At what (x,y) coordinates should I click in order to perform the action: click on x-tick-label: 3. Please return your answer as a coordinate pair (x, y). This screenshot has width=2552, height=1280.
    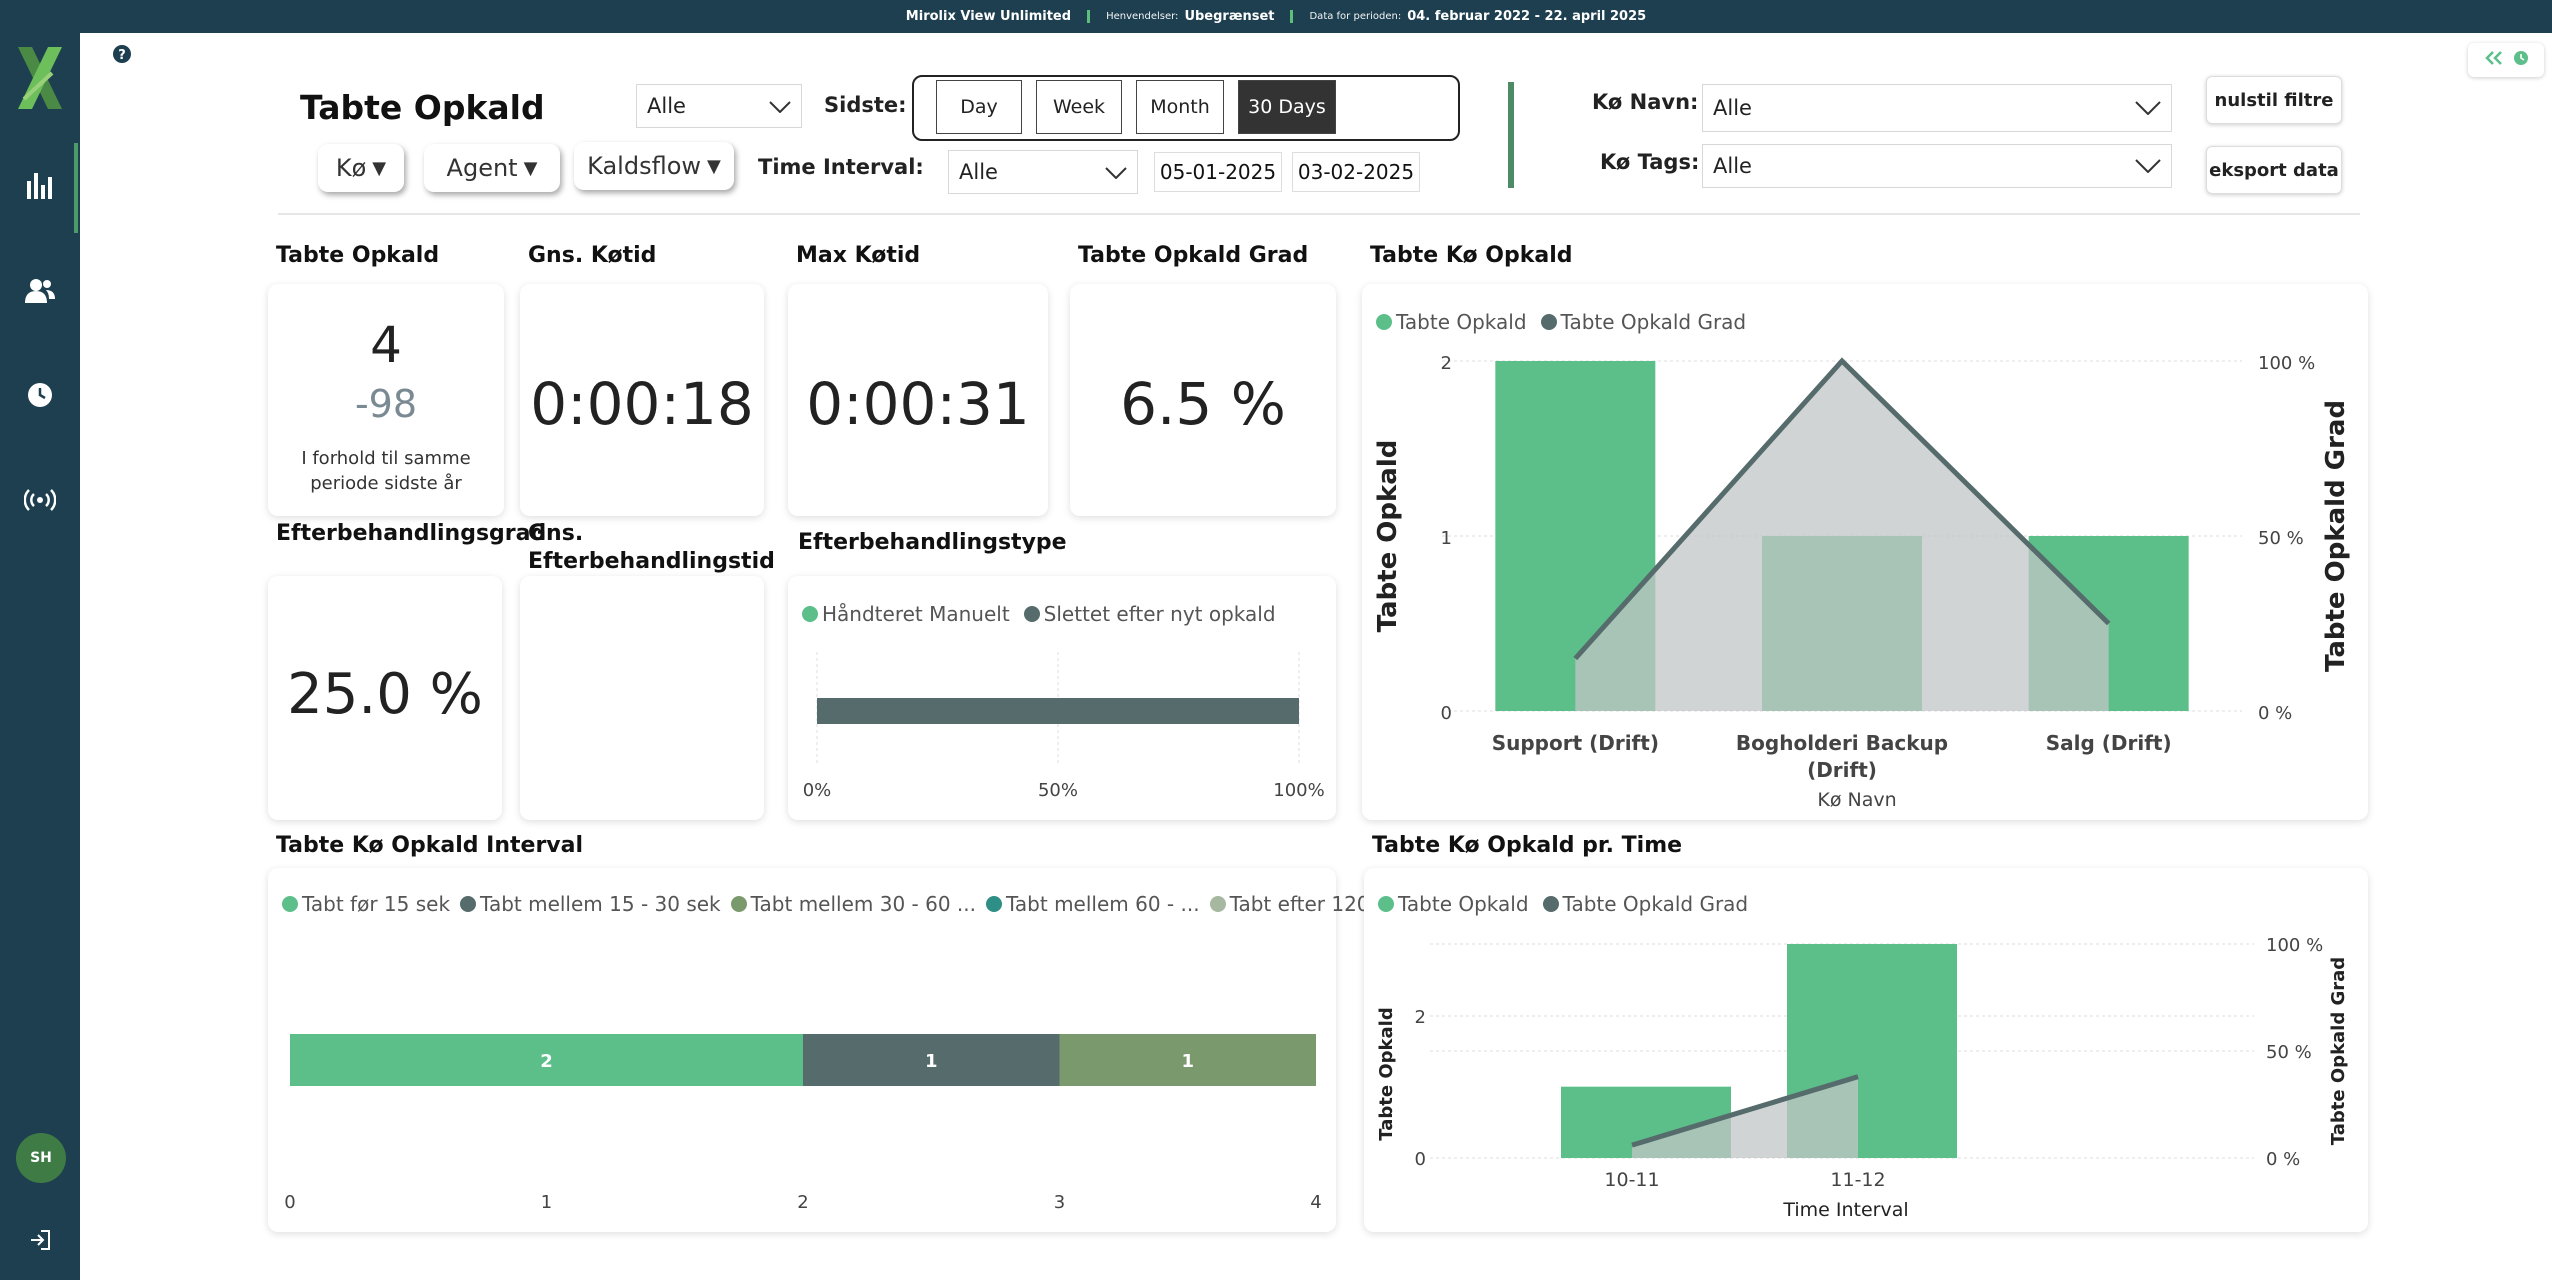
    Looking at the image, I should click on (1059, 1202).